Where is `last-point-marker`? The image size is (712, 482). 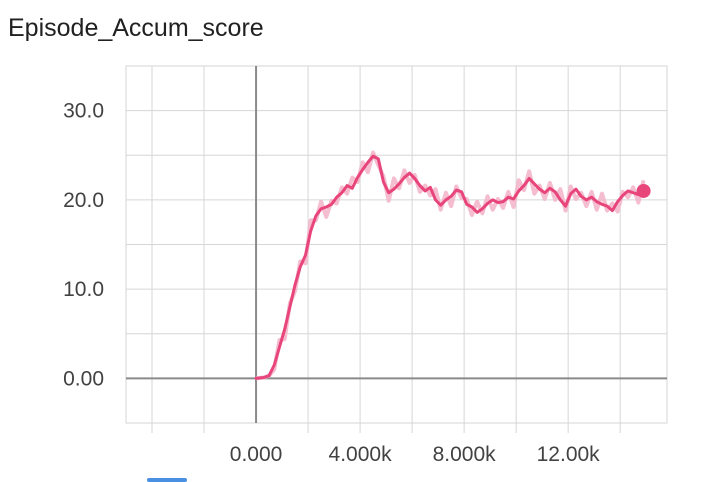
last-point-marker is located at coordinates (643, 190).